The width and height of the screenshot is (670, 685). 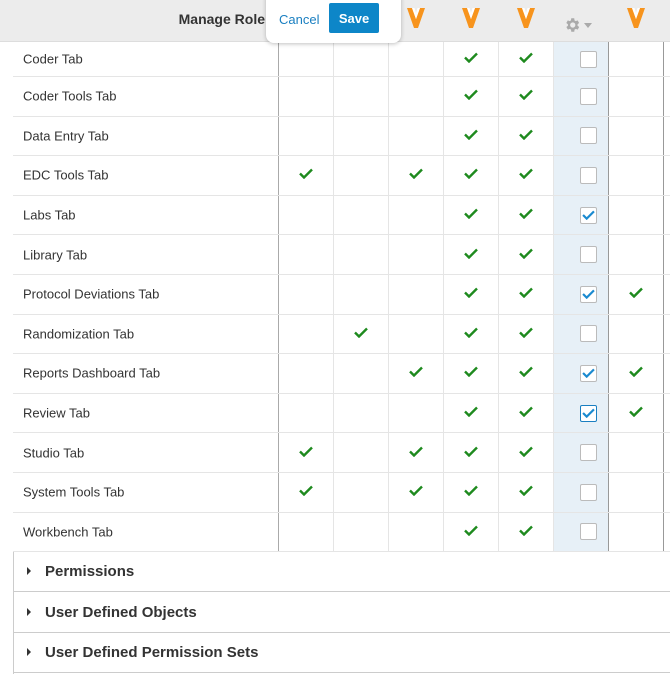 What do you see at coordinates (13, 613) in the screenshot?
I see `divider` at bounding box center [13, 613].